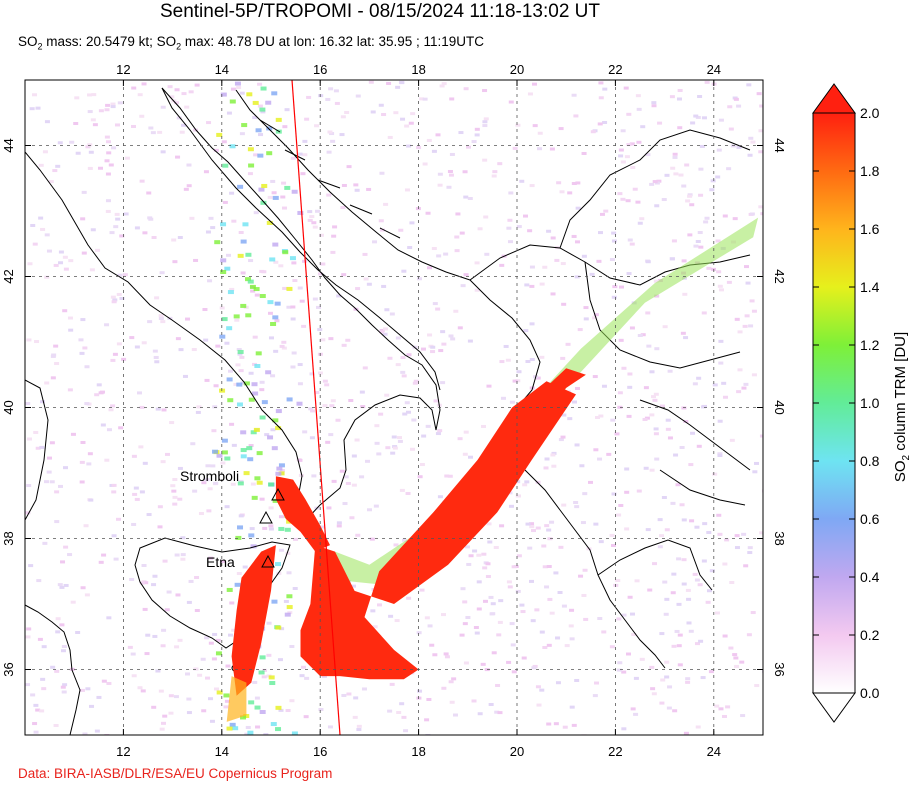 The height and width of the screenshot is (786, 911). I want to click on colorbar-bar, so click(834, 403).